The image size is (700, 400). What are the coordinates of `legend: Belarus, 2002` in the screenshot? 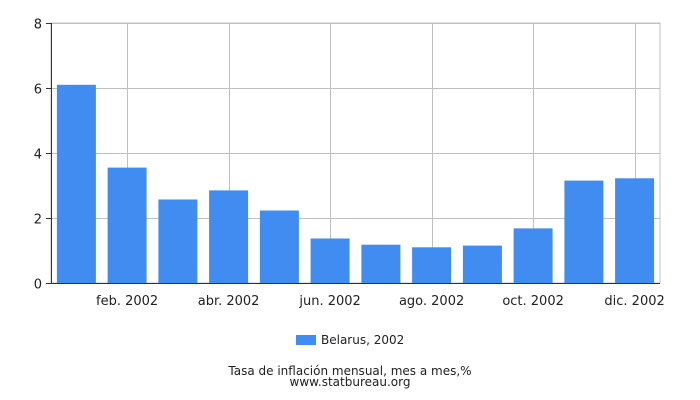 It's located at (350, 340).